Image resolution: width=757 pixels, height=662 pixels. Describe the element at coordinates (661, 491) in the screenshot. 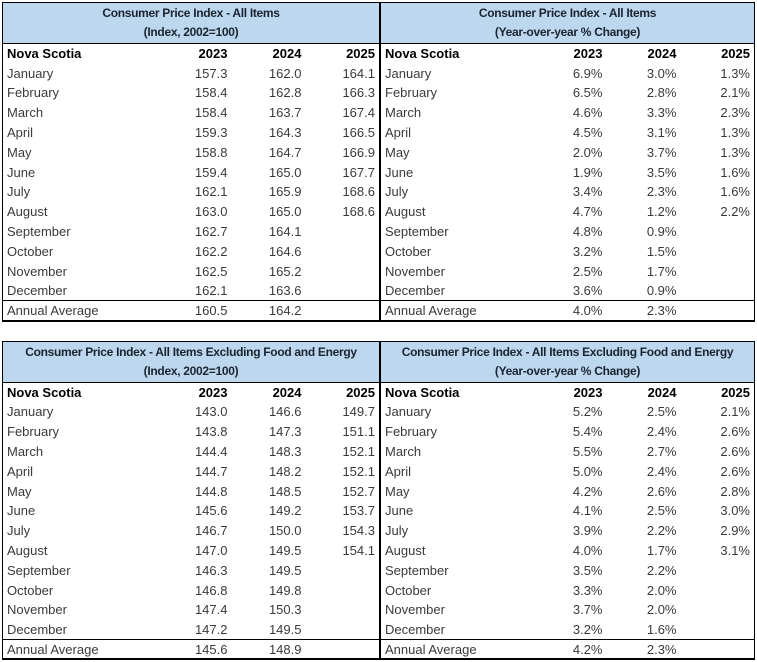

I see `cell-value: 2.6%` at that location.